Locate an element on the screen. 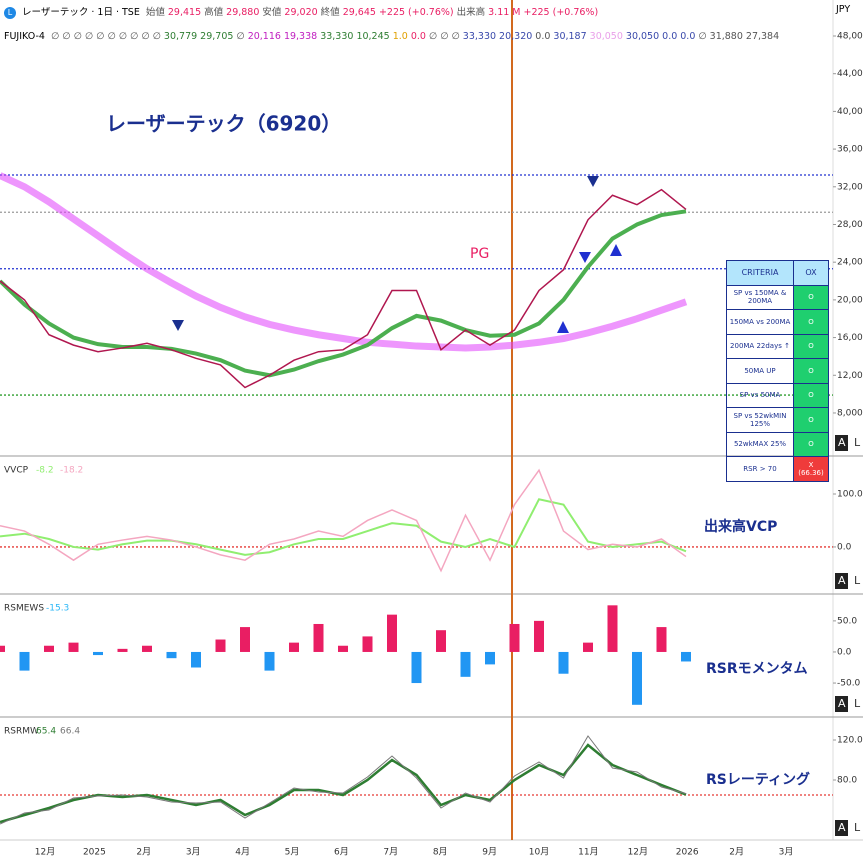  pane-value: 66.4 is located at coordinates (70, 732).